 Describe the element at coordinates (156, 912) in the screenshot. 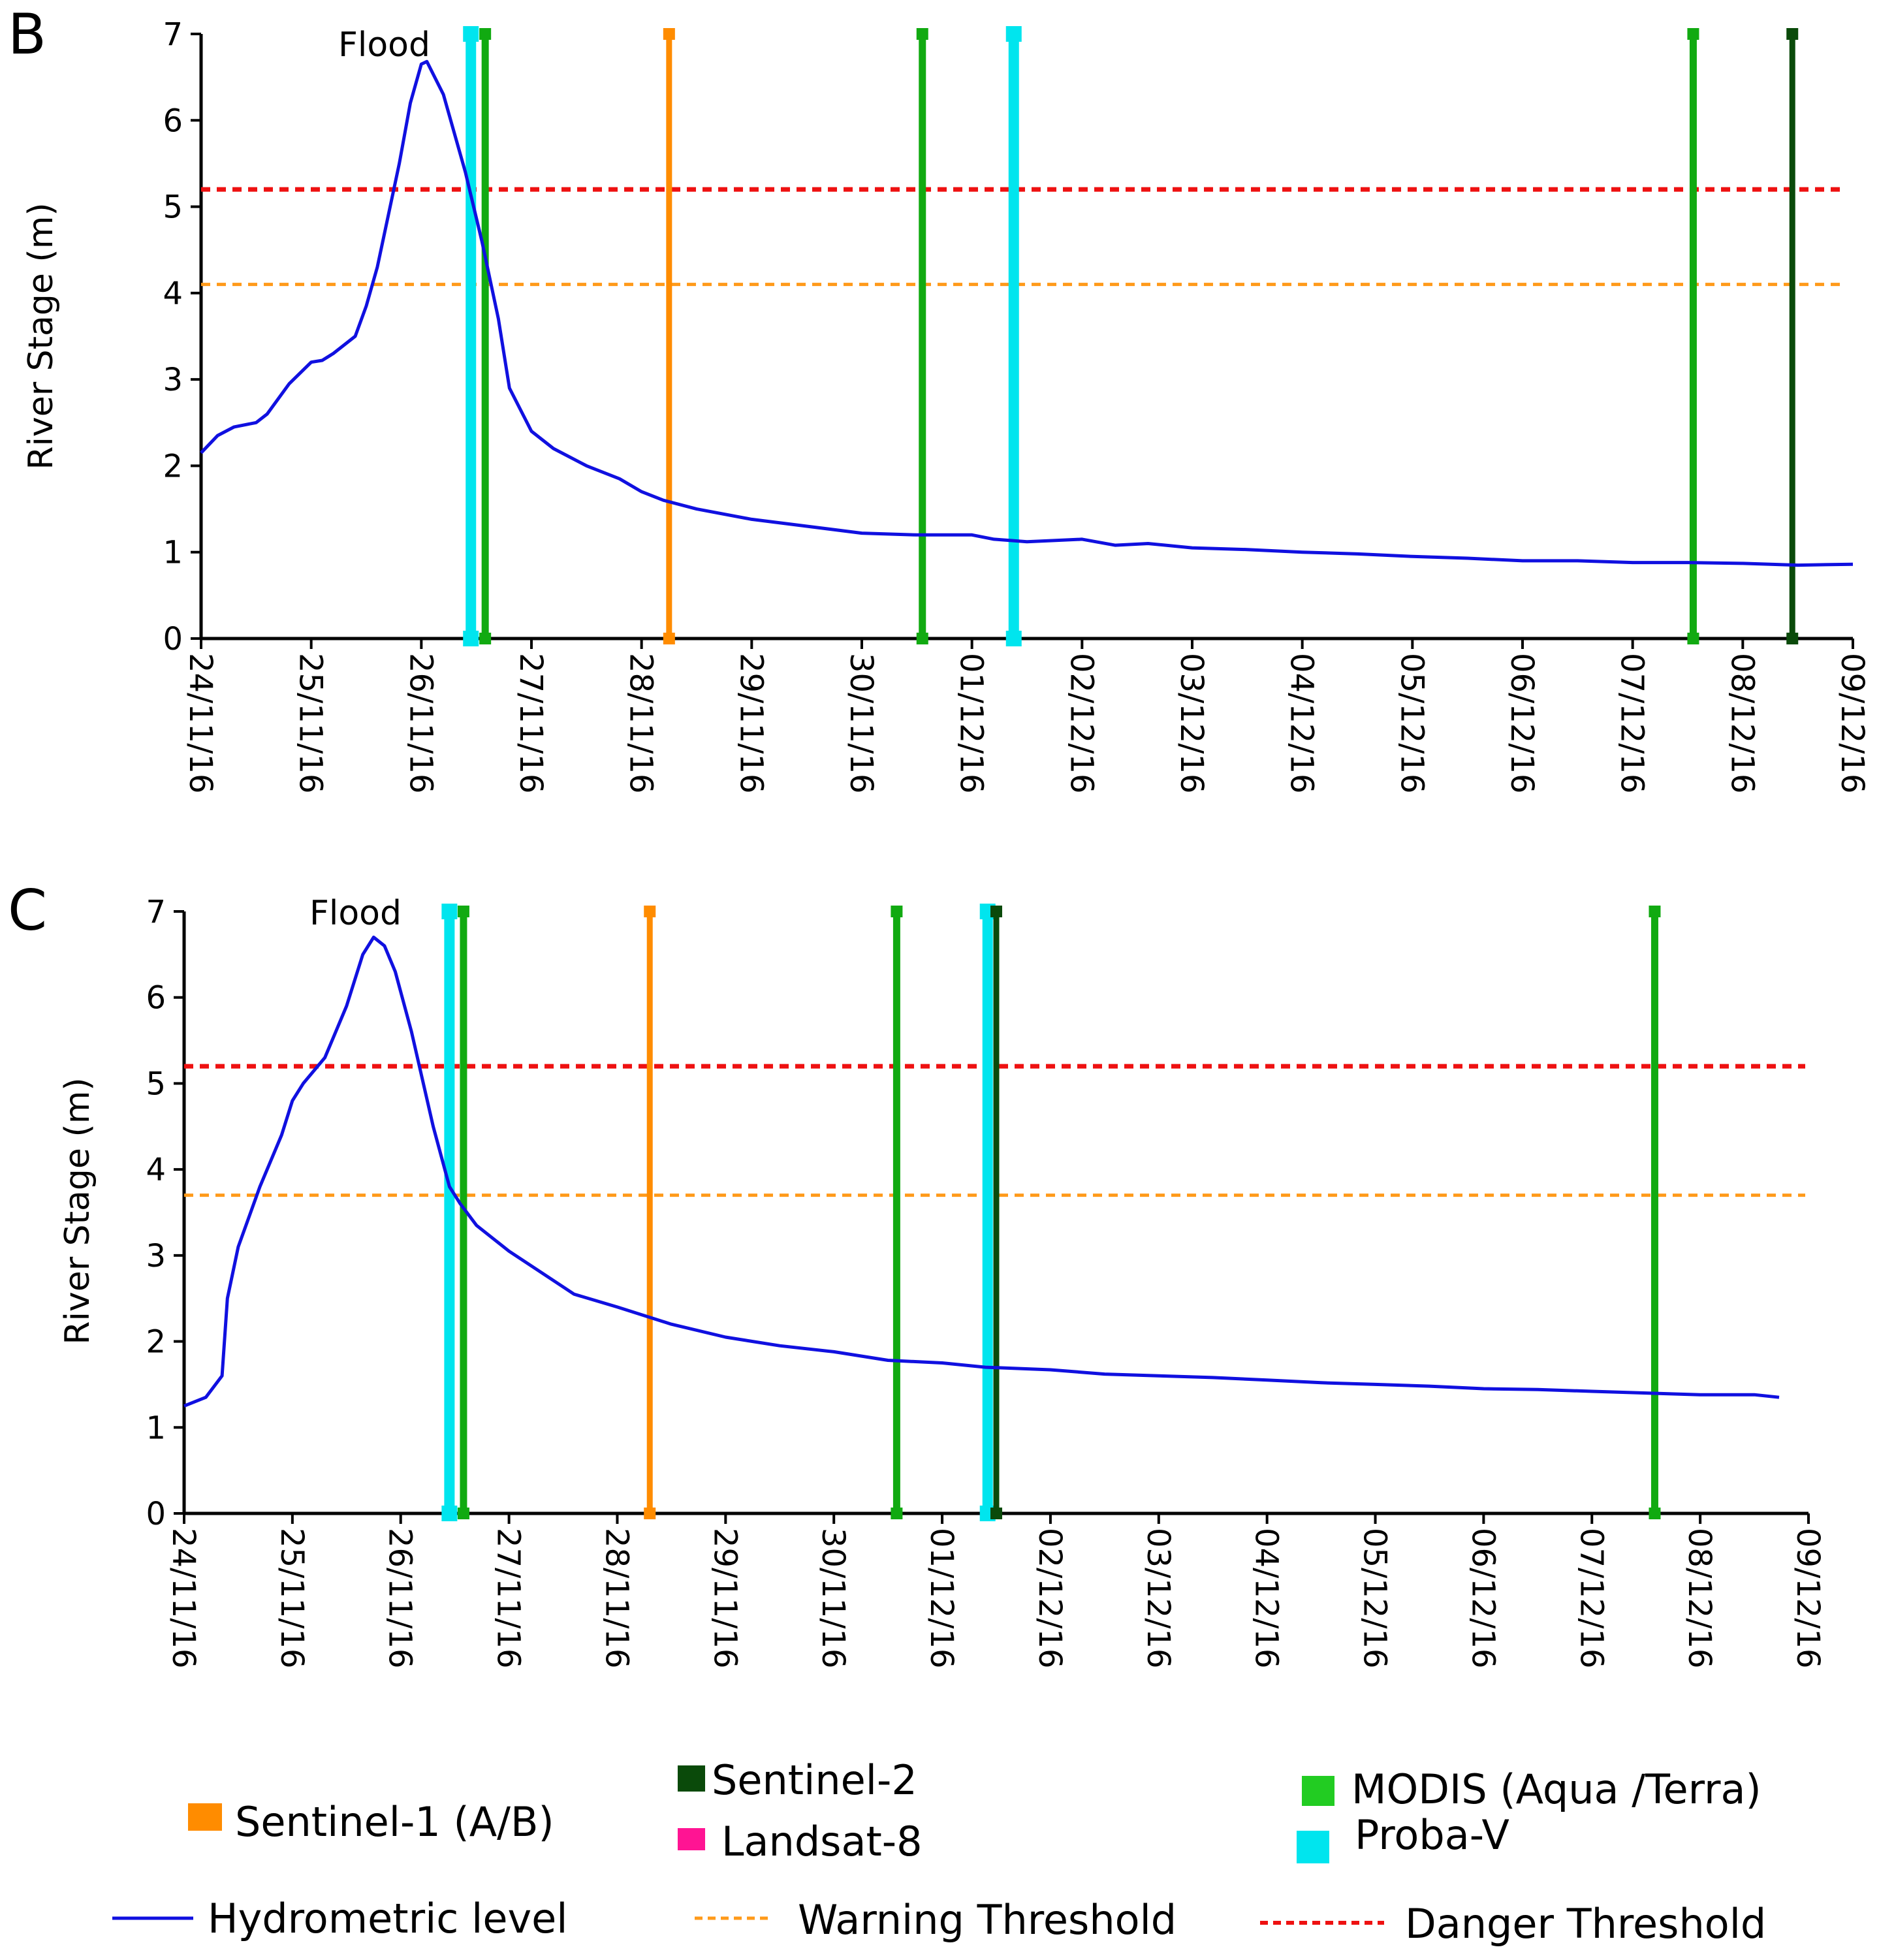

I see `panel-c-y-tick-label: 7` at that location.